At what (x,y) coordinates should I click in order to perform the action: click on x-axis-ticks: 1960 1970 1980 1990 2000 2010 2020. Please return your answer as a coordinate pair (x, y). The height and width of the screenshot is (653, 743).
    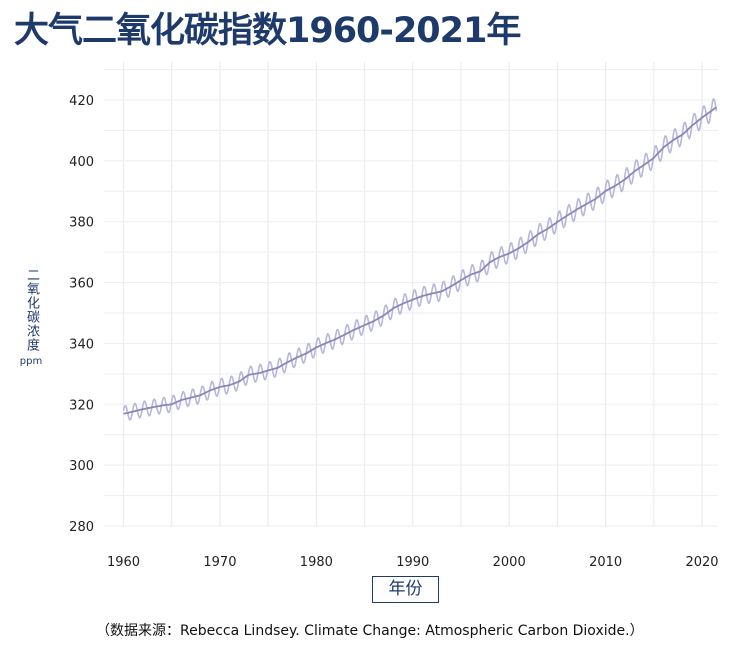
    Looking at the image, I should click on (413, 562).